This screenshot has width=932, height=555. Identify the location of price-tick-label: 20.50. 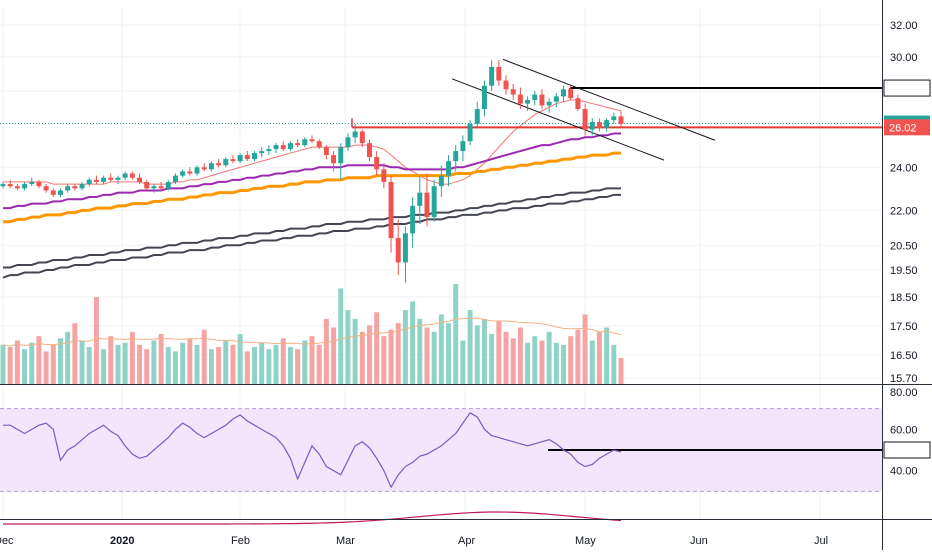
(904, 246).